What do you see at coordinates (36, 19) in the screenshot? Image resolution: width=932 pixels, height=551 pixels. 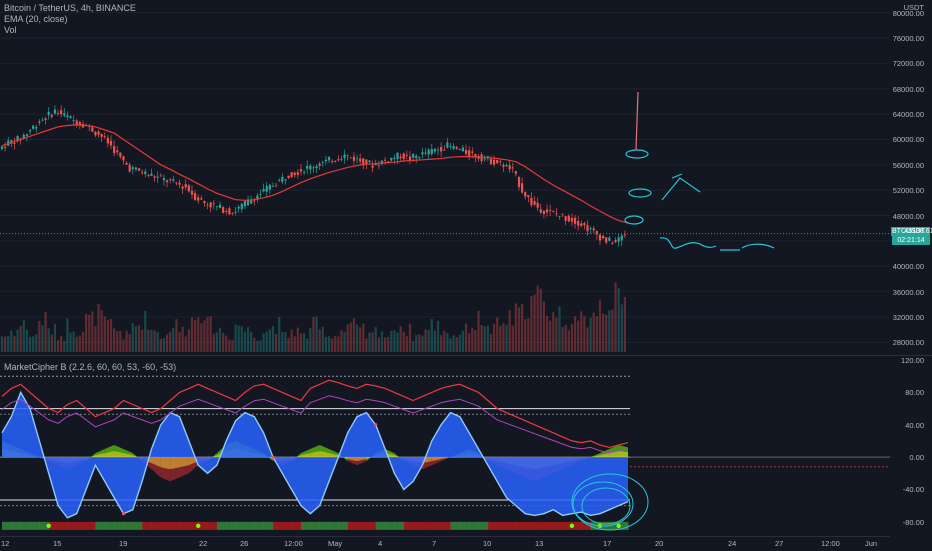 I see `ema-legend: EMA (20, close)` at bounding box center [36, 19].